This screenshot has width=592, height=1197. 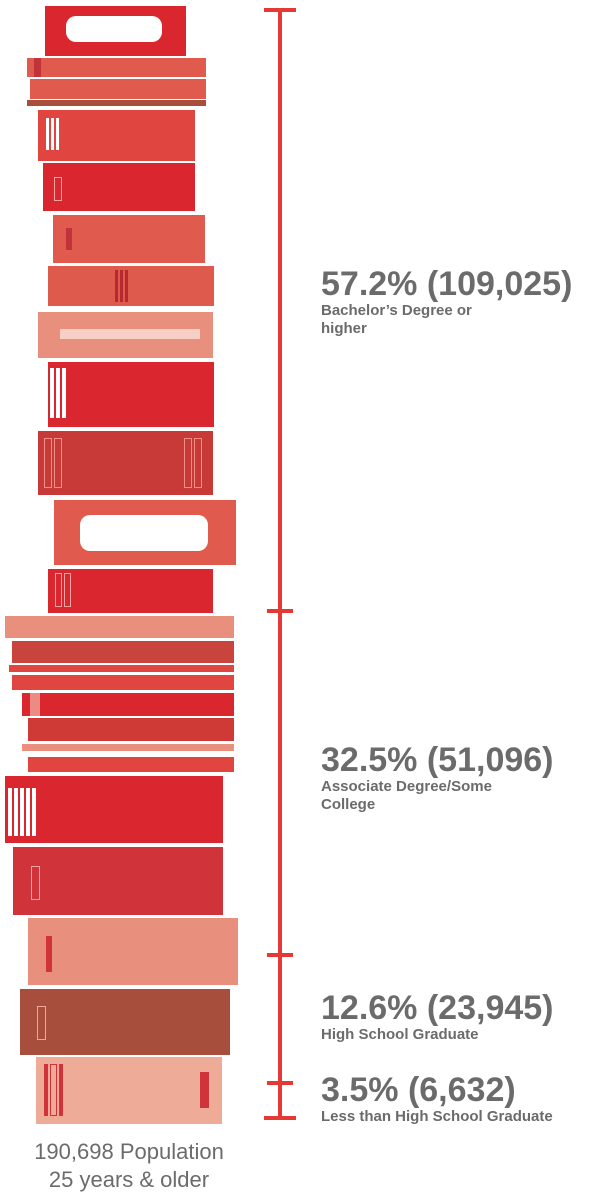 I want to click on population-total: 190,698 Population 25 years & older, so click(x=129, y=1166).